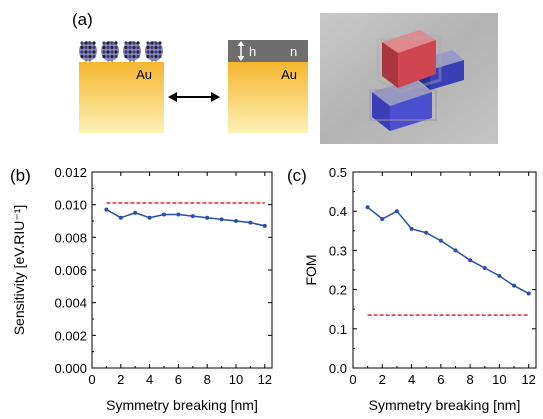 The image size is (543, 419). Describe the element at coordinates (338, 250) in the screenshot. I see `y-tick-label: 0.3` at that location.